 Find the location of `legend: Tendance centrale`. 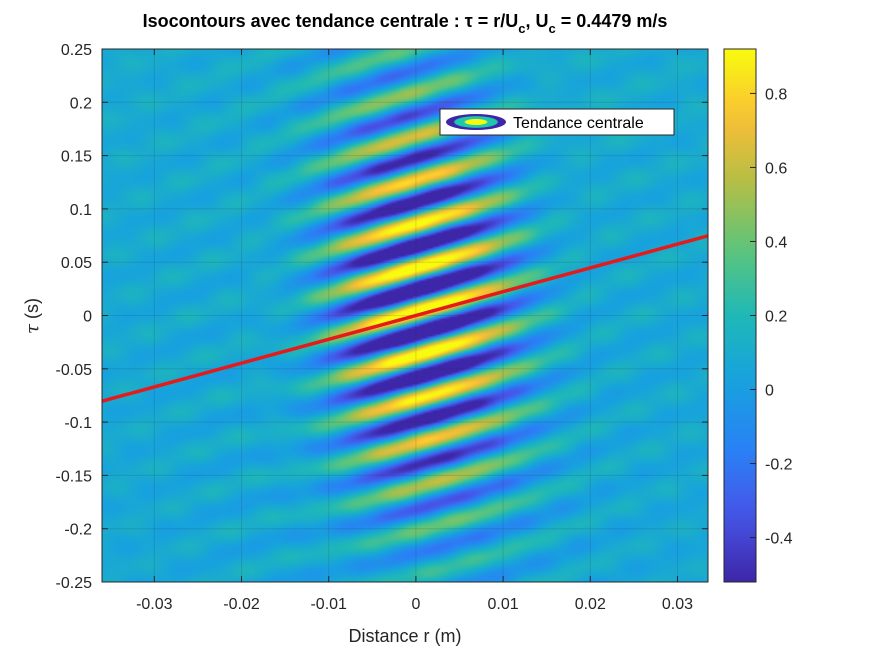

legend: Tendance centrale is located at coordinates (557, 122).